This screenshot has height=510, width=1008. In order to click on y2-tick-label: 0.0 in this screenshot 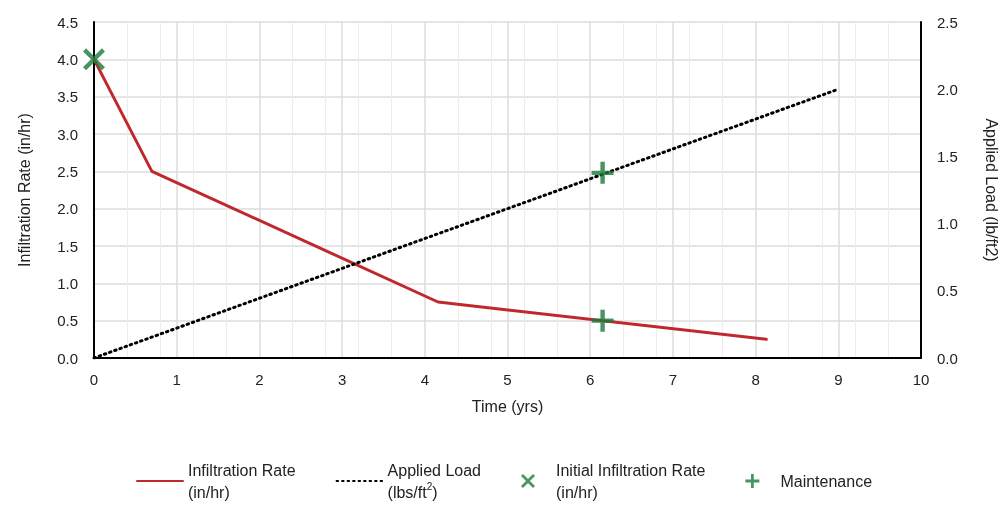, I will do `click(947, 358)`.